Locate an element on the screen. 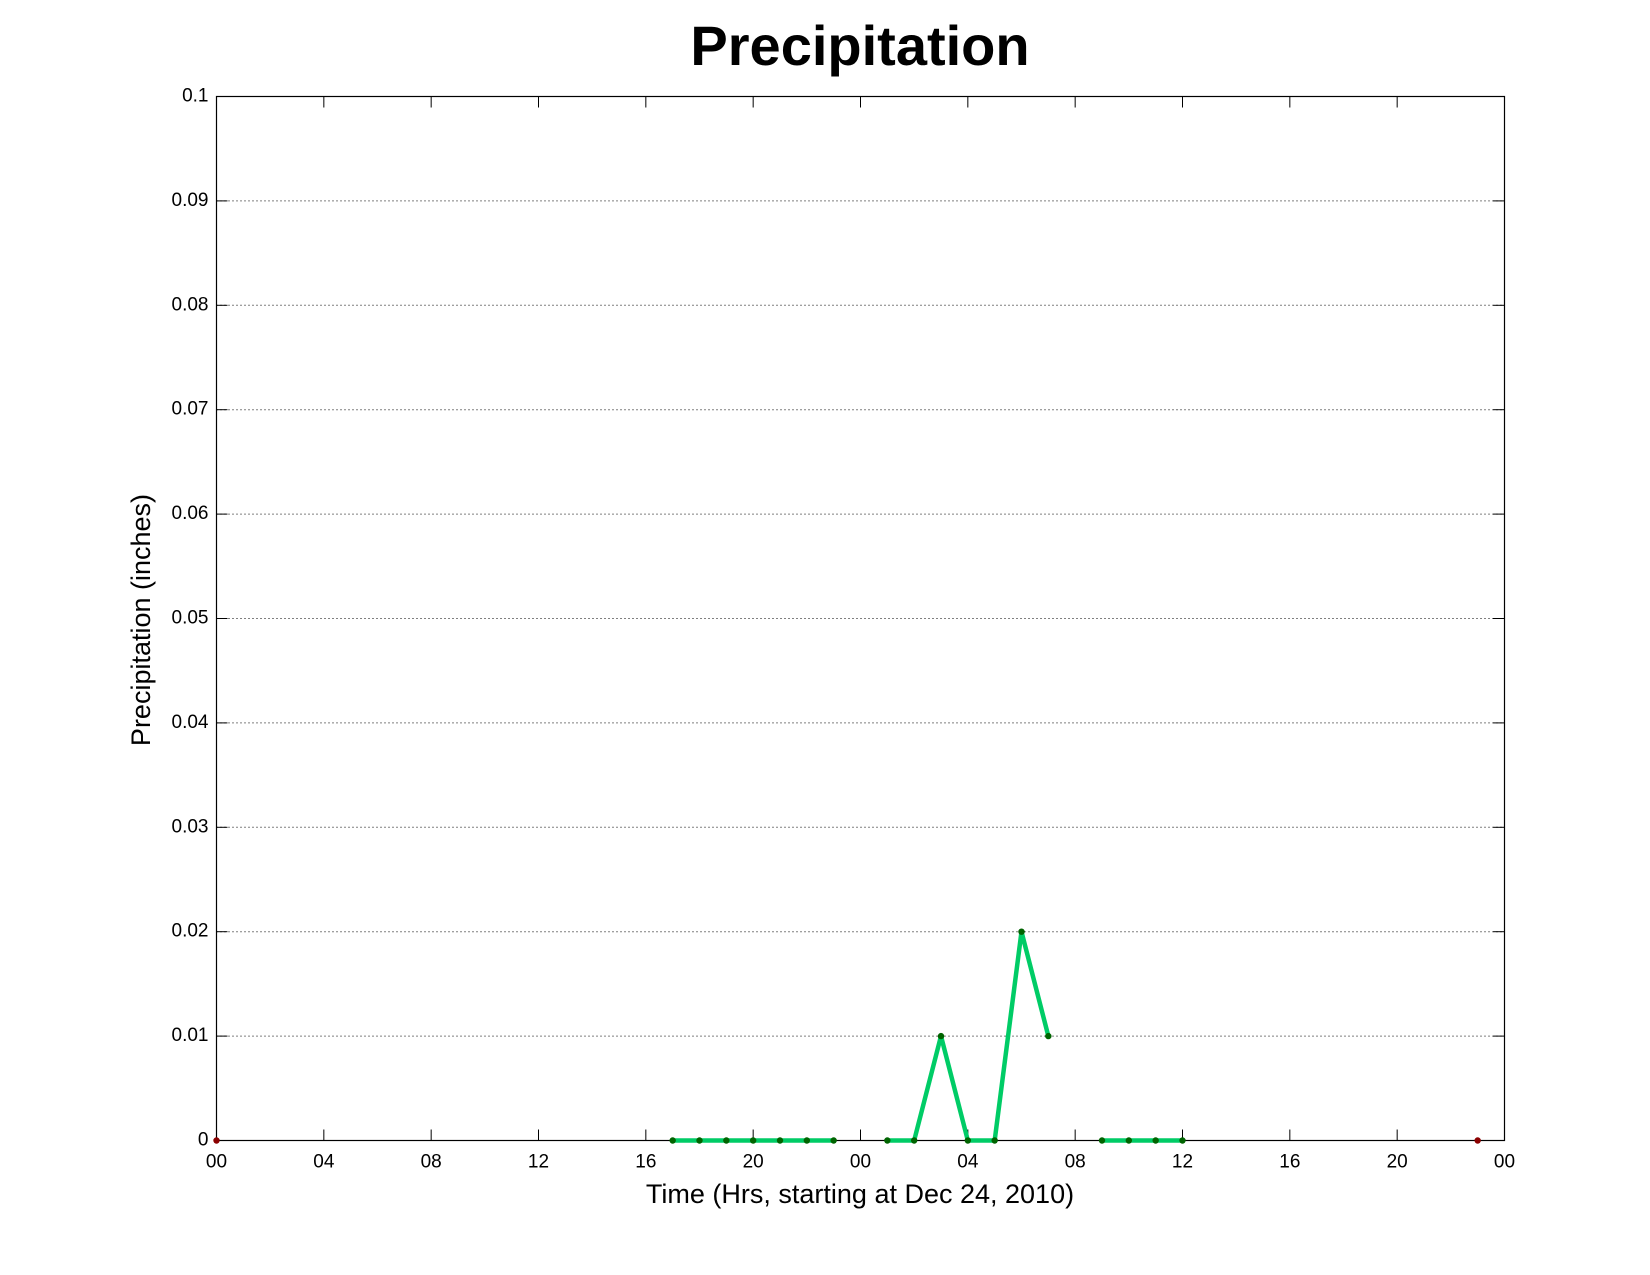 The width and height of the screenshot is (1650, 1275). y-tick-label: 0.06 is located at coordinates (190, 513).